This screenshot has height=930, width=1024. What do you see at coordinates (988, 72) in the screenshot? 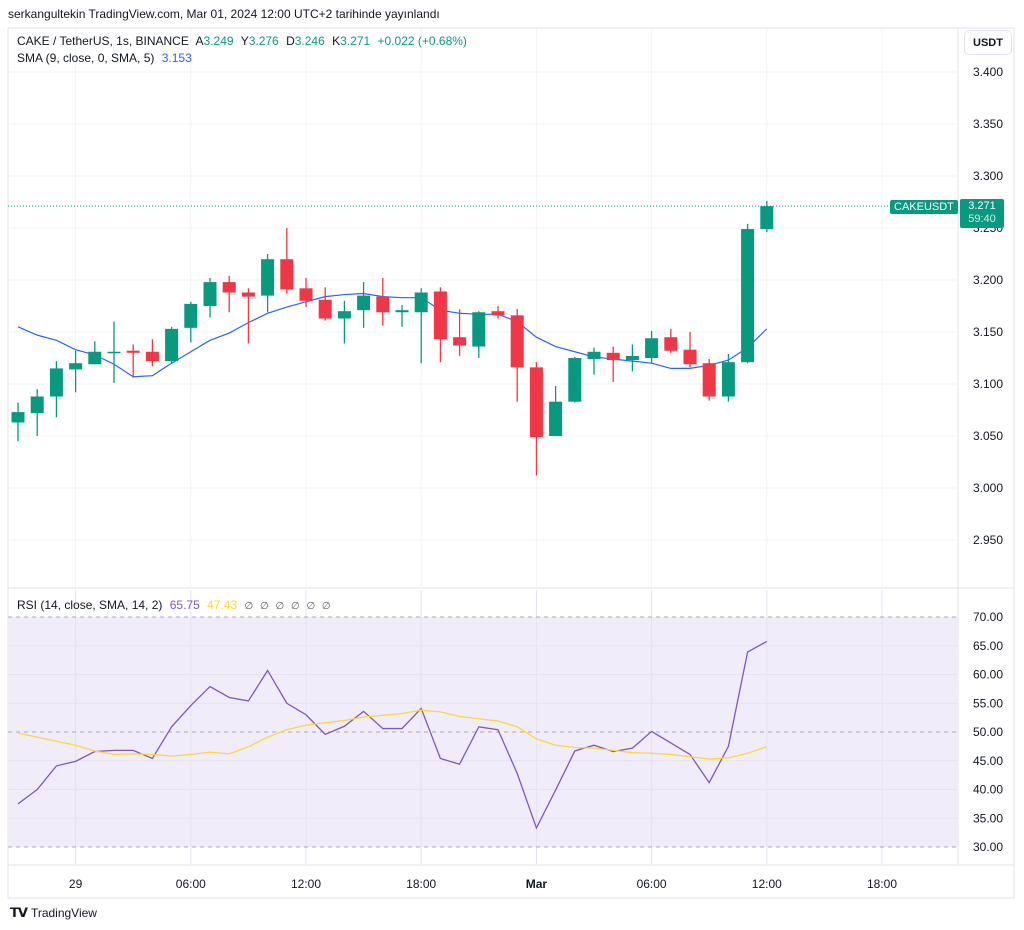
I see `price-tick-label: 3.400` at bounding box center [988, 72].